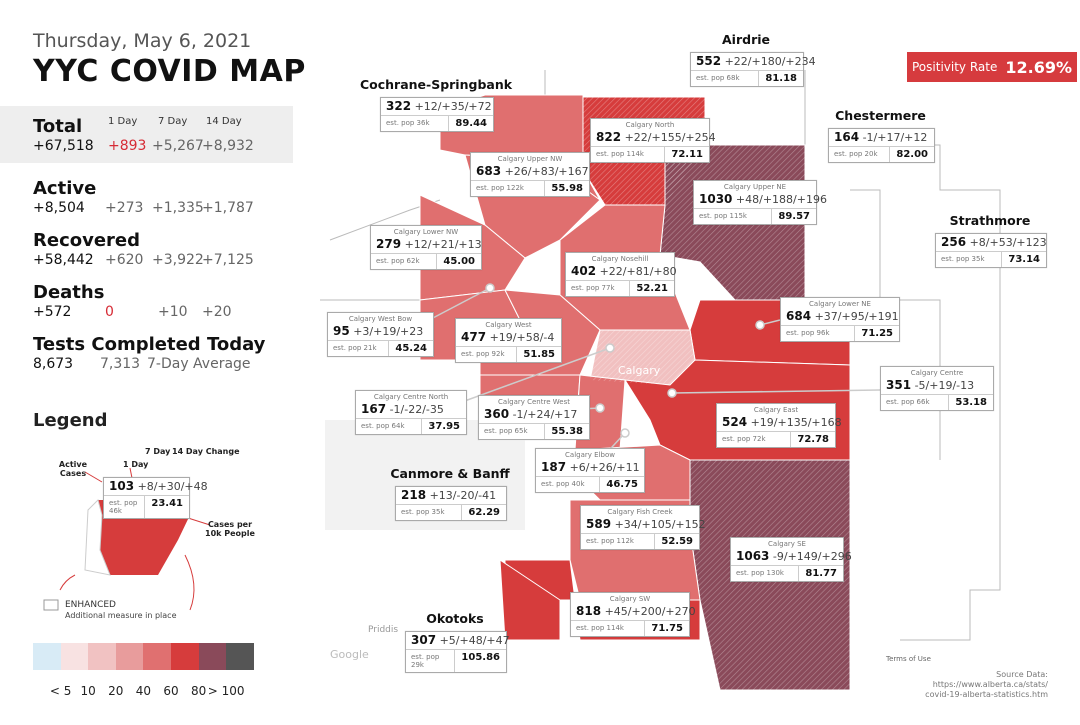 Image resolution: width=1080 pixels, height=725 pixels. What do you see at coordinates (416, 409) in the screenshot?
I see `region-change: -1/-22/-35` at bounding box center [416, 409].